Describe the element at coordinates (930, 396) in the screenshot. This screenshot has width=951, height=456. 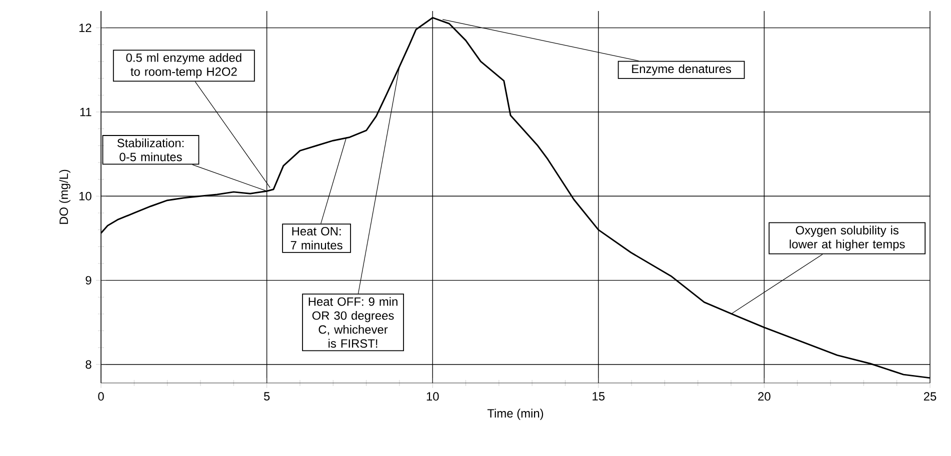
I see `x-tick-label: 25` at that location.